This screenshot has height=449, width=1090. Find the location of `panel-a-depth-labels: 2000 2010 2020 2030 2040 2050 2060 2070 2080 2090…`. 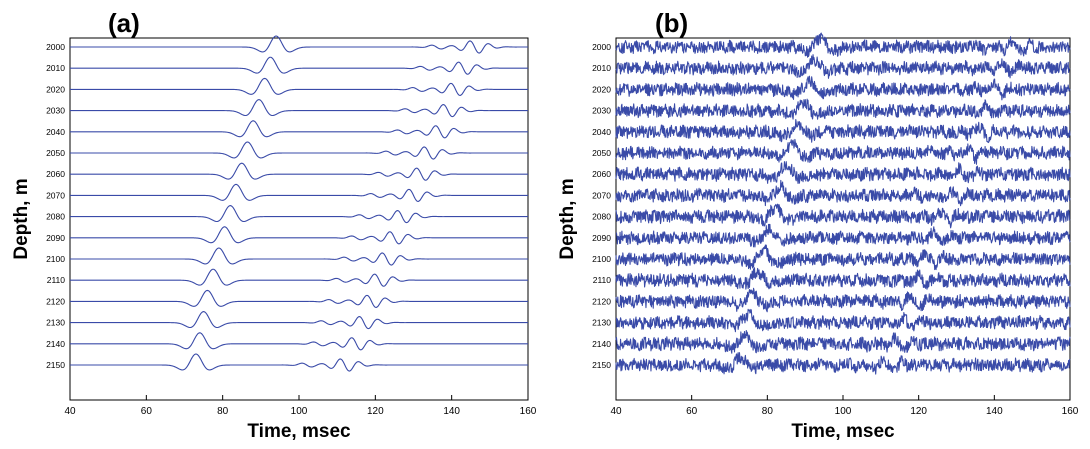

panel-a-depth-labels: 2000 2010 2020 2030 2040 2050 2060 2070 2080 2090… is located at coordinates (55, 206).